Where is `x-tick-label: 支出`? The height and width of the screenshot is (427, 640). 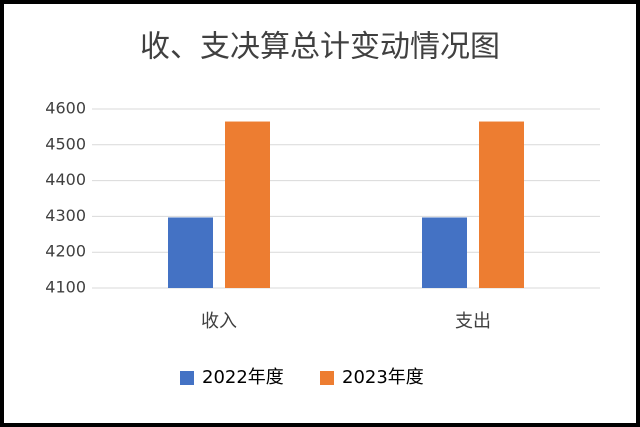 x-tick-label: 支出 is located at coordinates (473, 321).